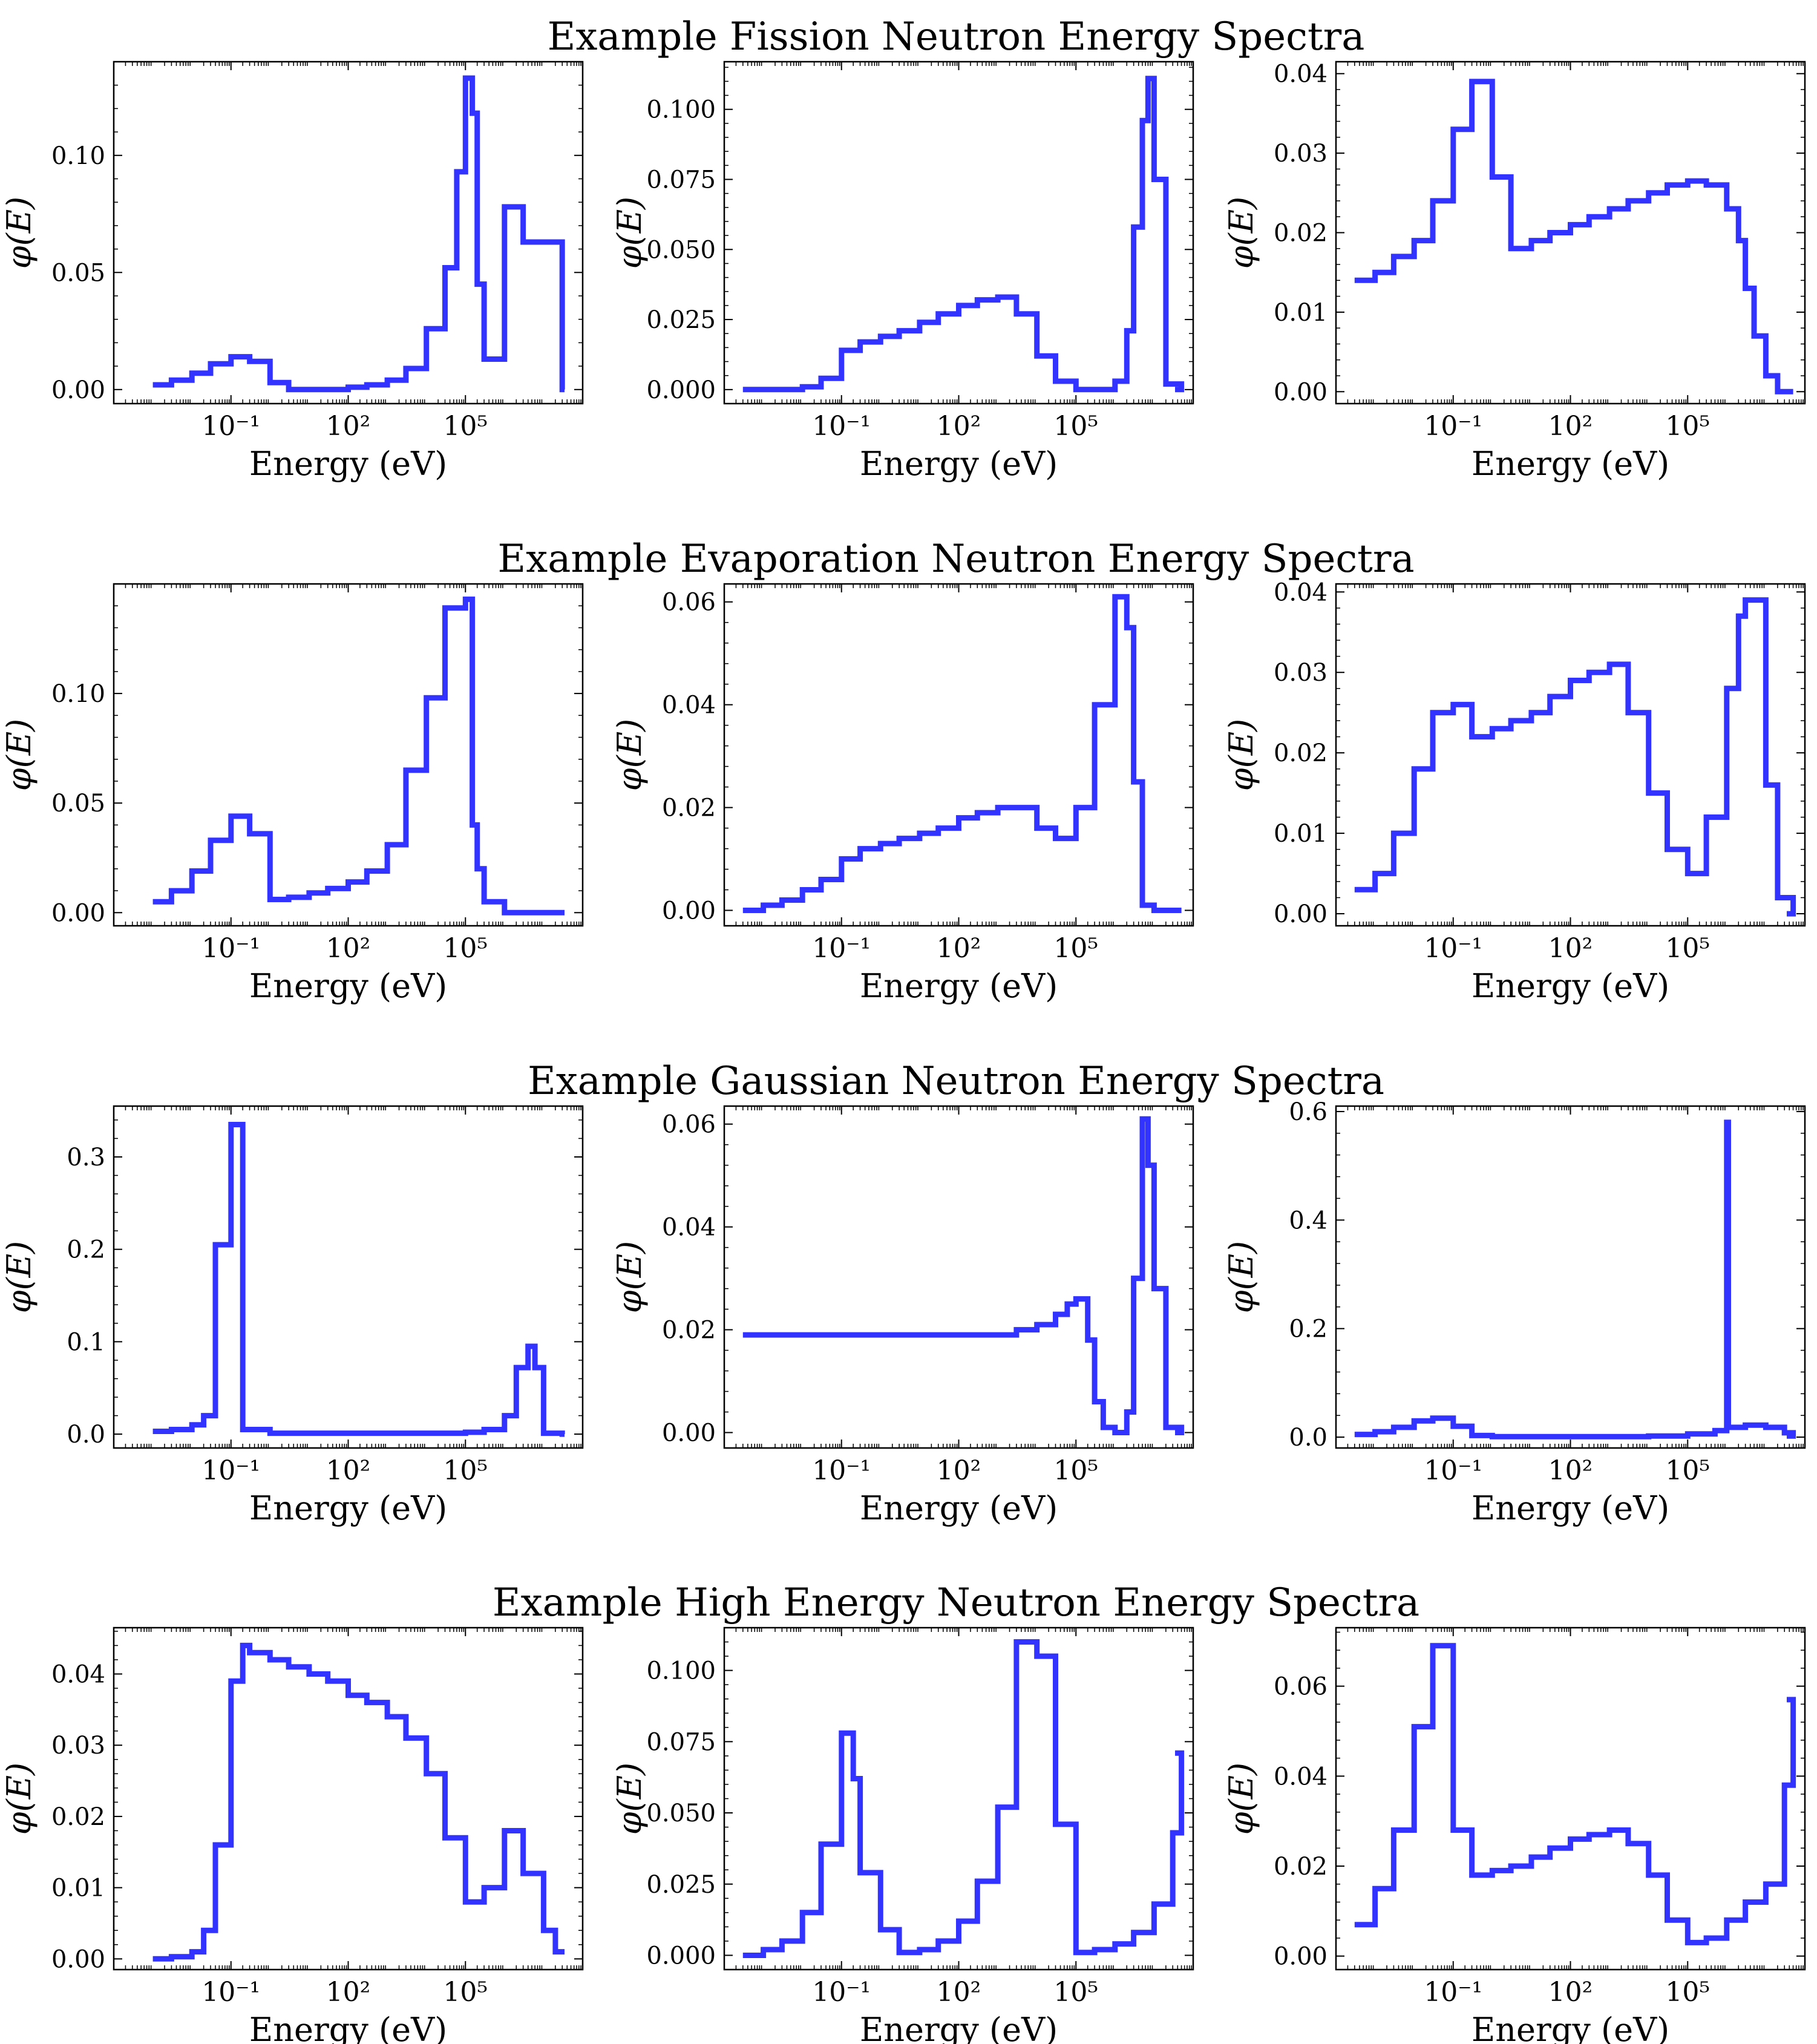 The height and width of the screenshot is (2044, 1817). I want to click on y-tick-label: 0.1, so click(86, 1342).